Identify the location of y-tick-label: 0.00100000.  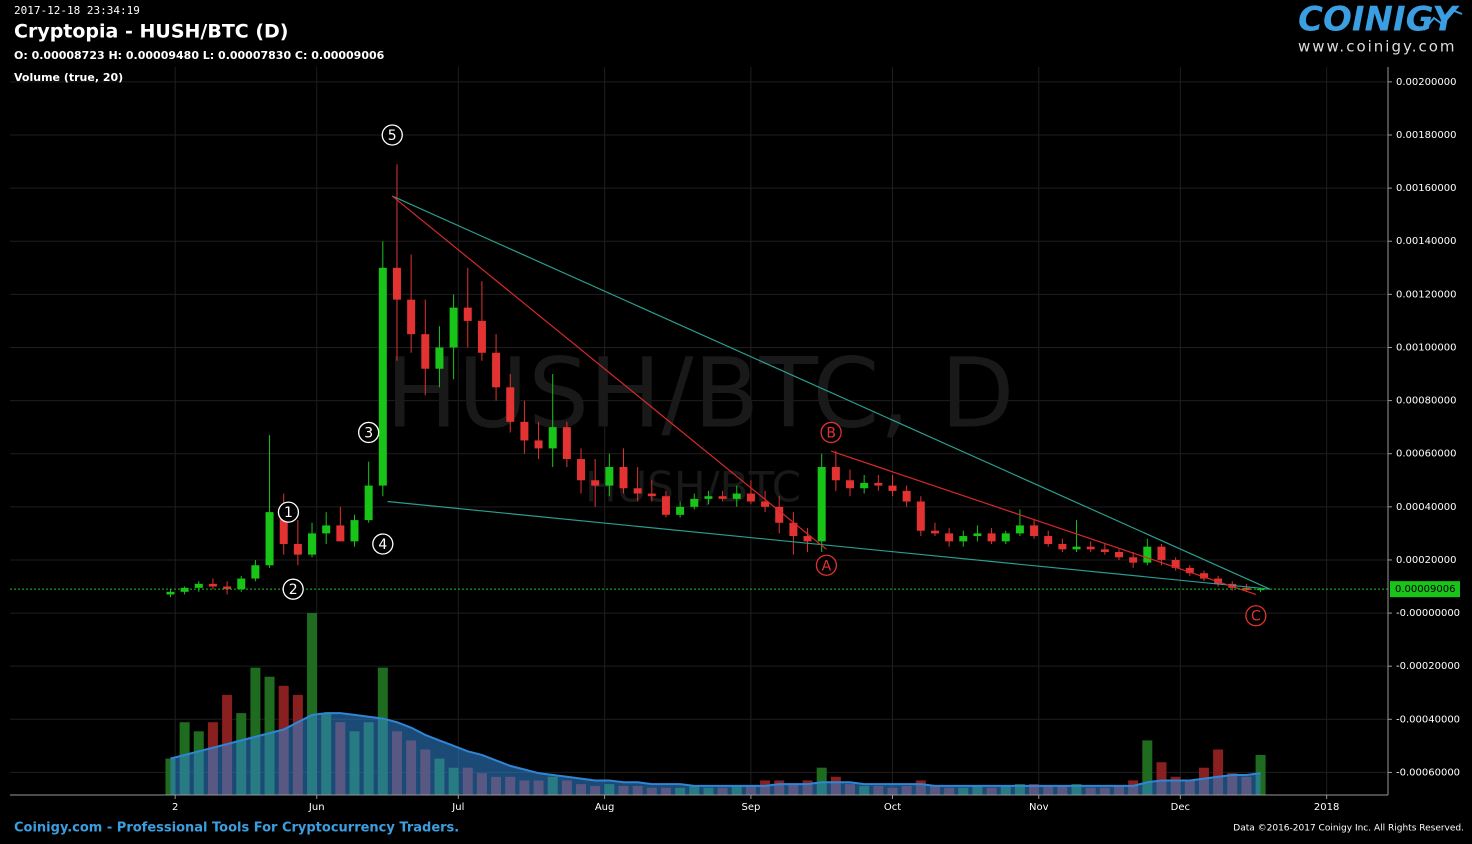
(1426, 347).